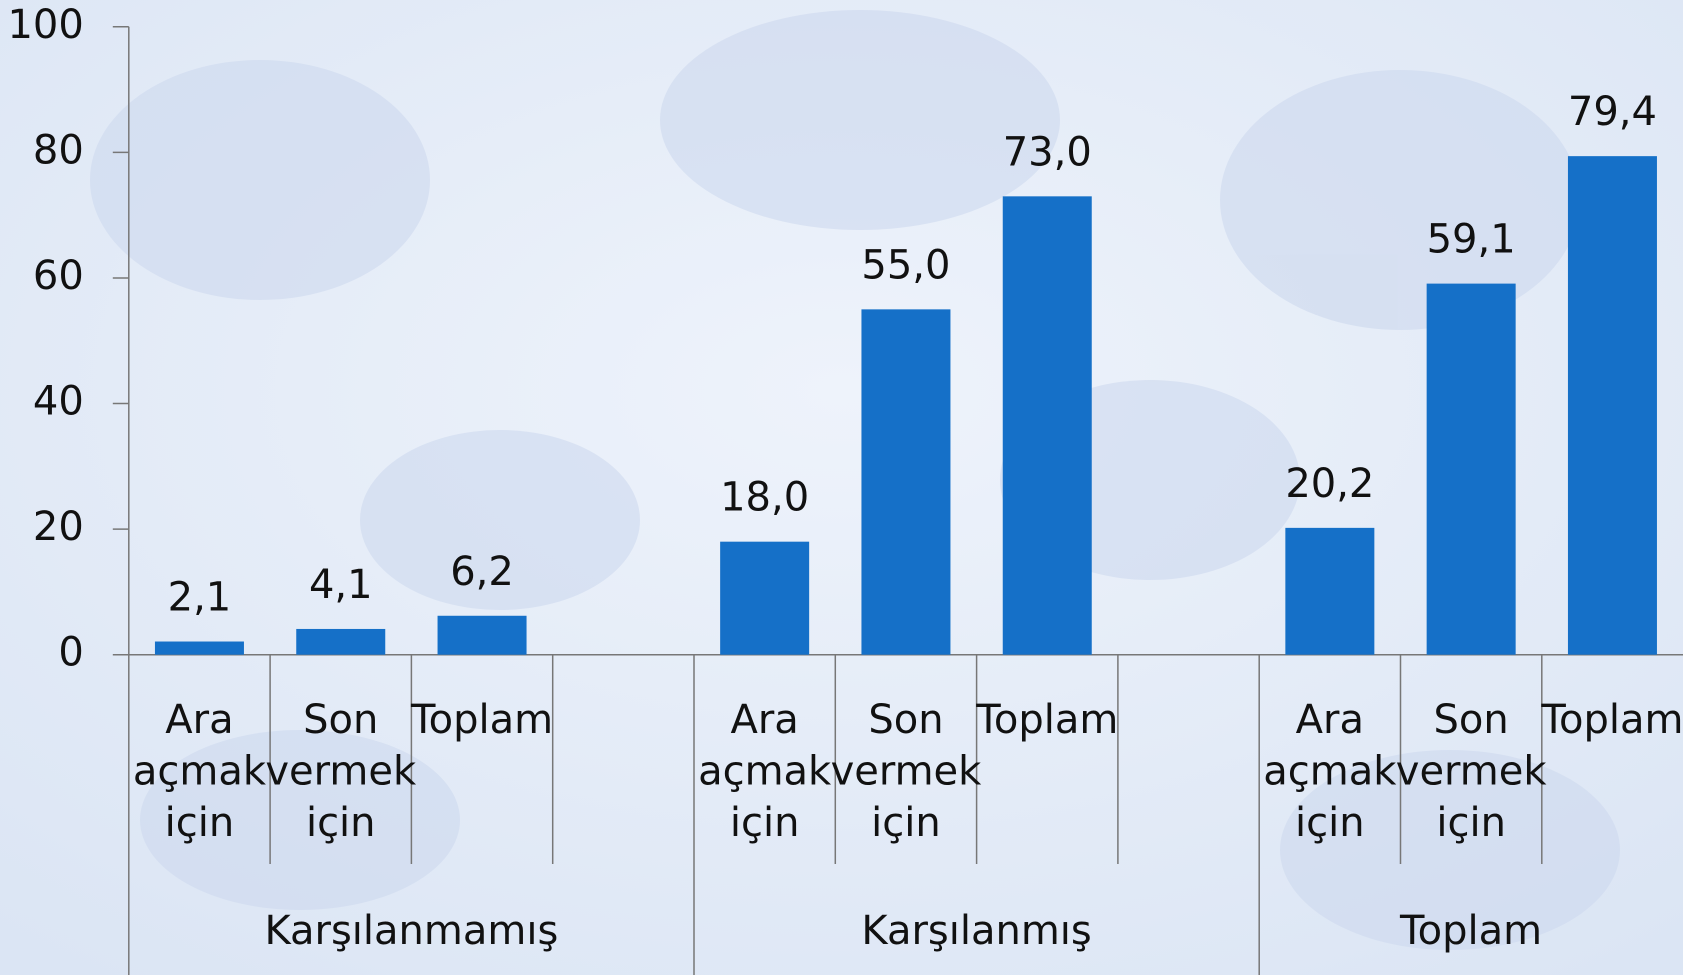 This screenshot has width=1683, height=975. What do you see at coordinates (58, 527) in the screenshot?
I see `y-tick-label: 20` at bounding box center [58, 527].